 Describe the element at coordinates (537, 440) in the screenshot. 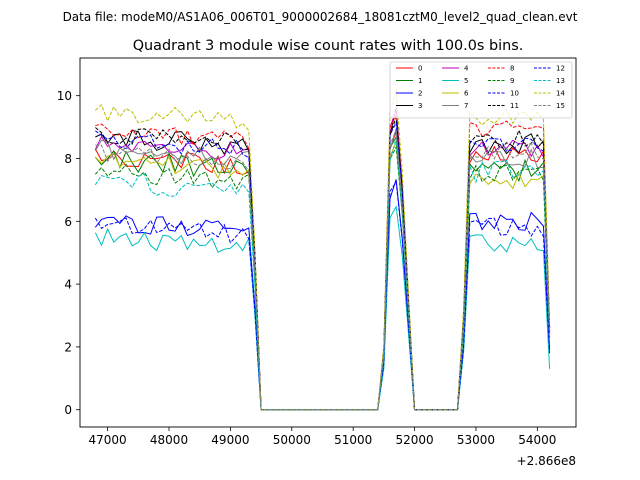

I see `x-tick-label: 54000` at that location.